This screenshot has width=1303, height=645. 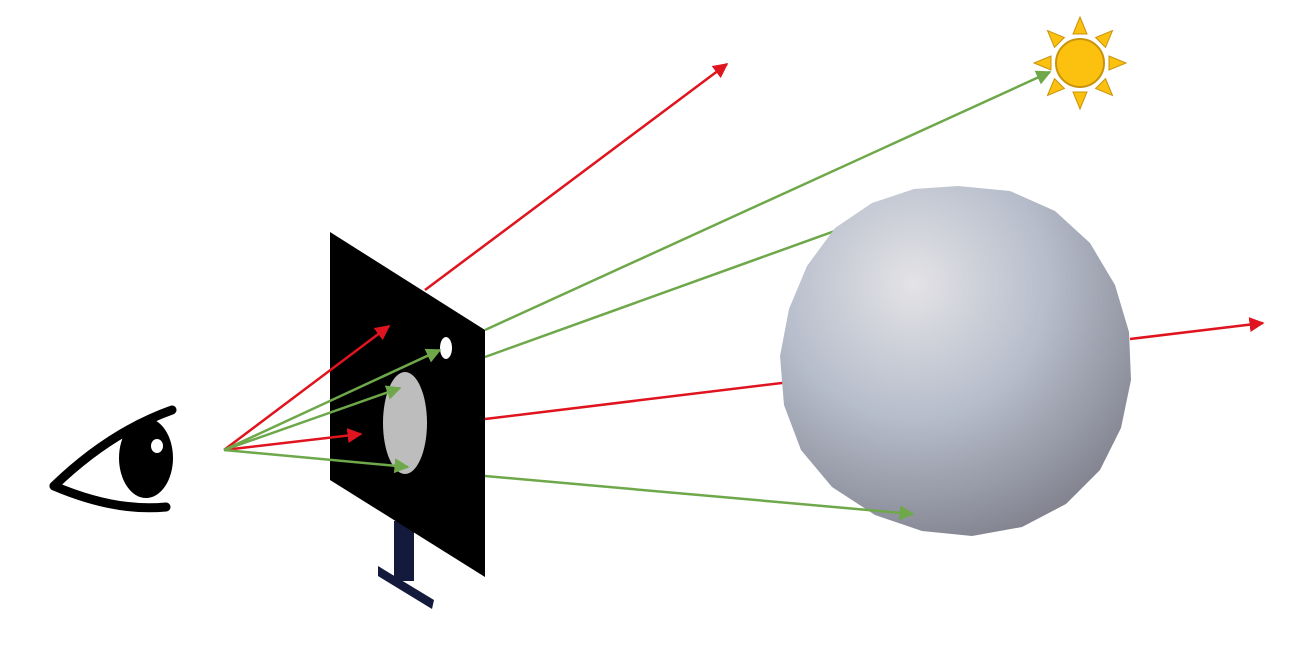 I want to click on screen-stand-base, so click(x=406, y=587).